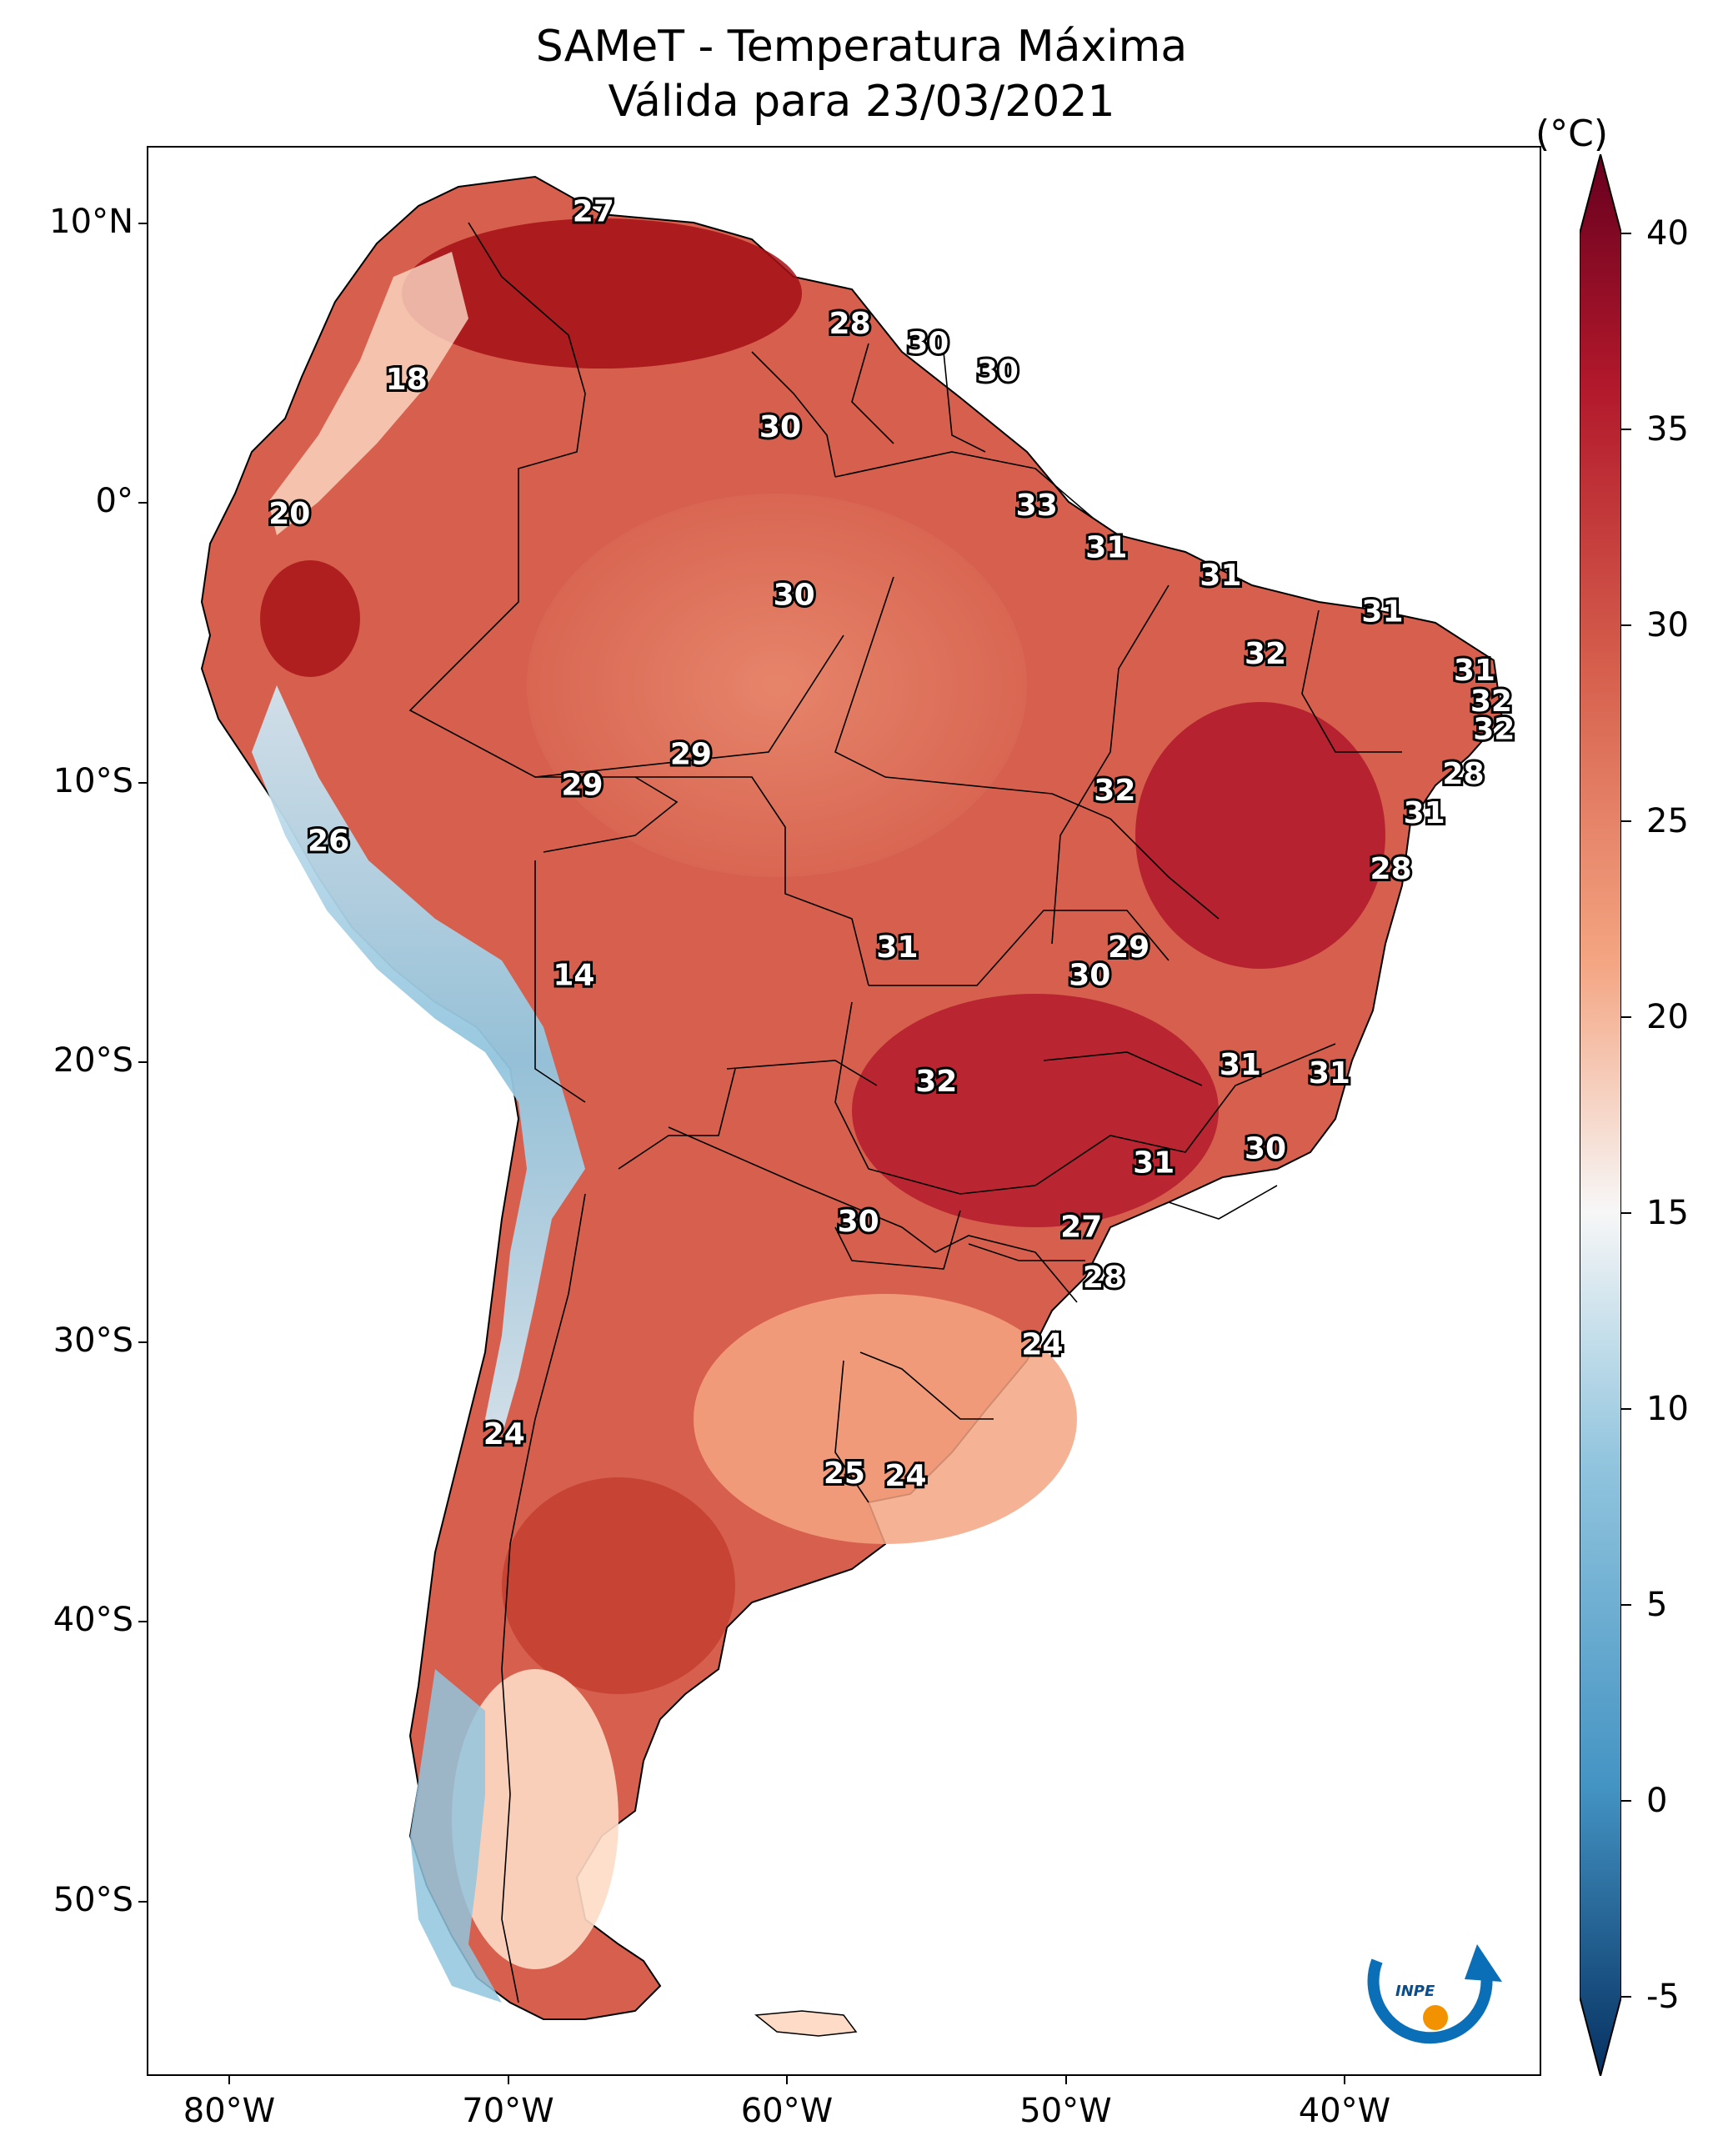 The width and height of the screenshot is (1723, 2156). Describe the element at coordinates (418, 1060) in the screenshot. I see `andes-cool-band` at that location.